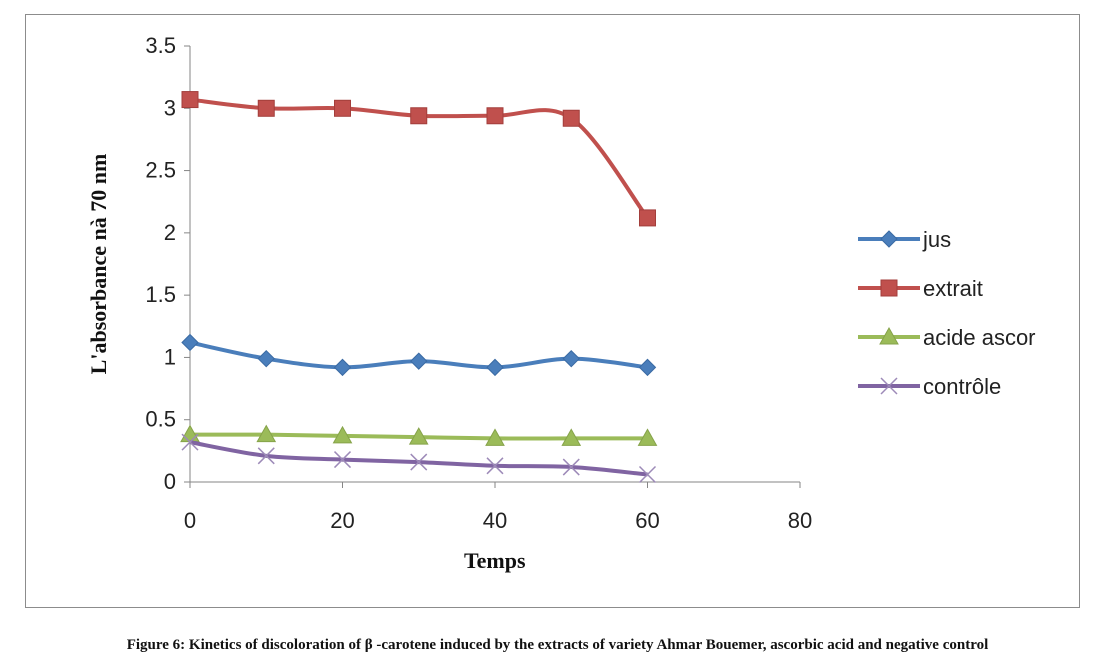 This screenshot has height=668, width=1115. I want to click on series-contrôle, so click(419, 458).